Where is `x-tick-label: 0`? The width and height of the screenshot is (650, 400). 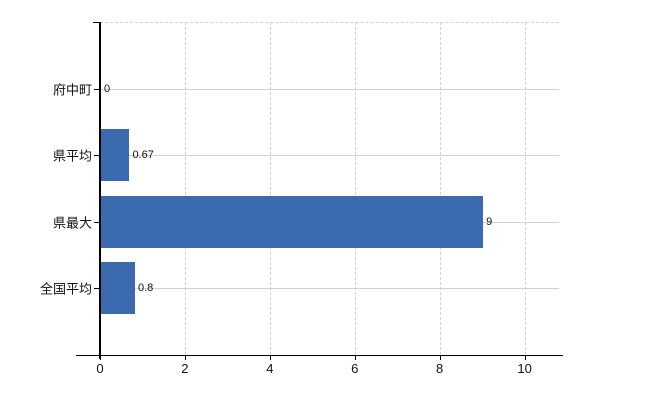
x-tick-label: 0 is located at coordinates (100, 368).